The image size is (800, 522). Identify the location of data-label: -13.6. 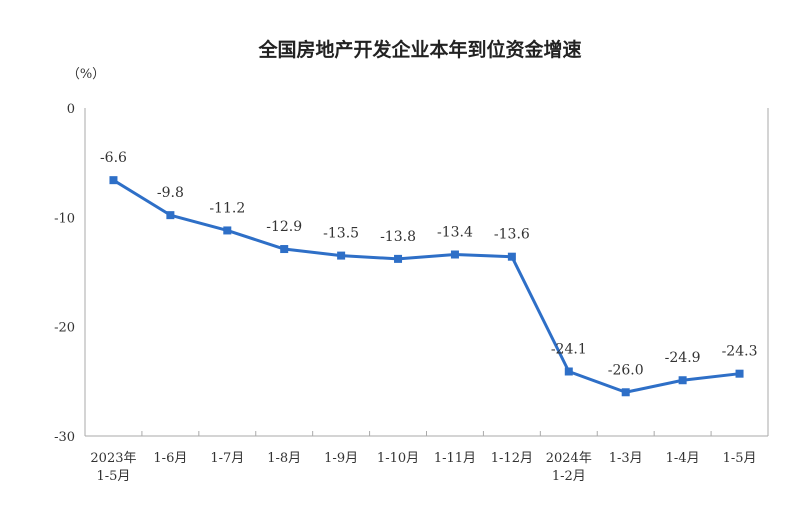
(512, 235).